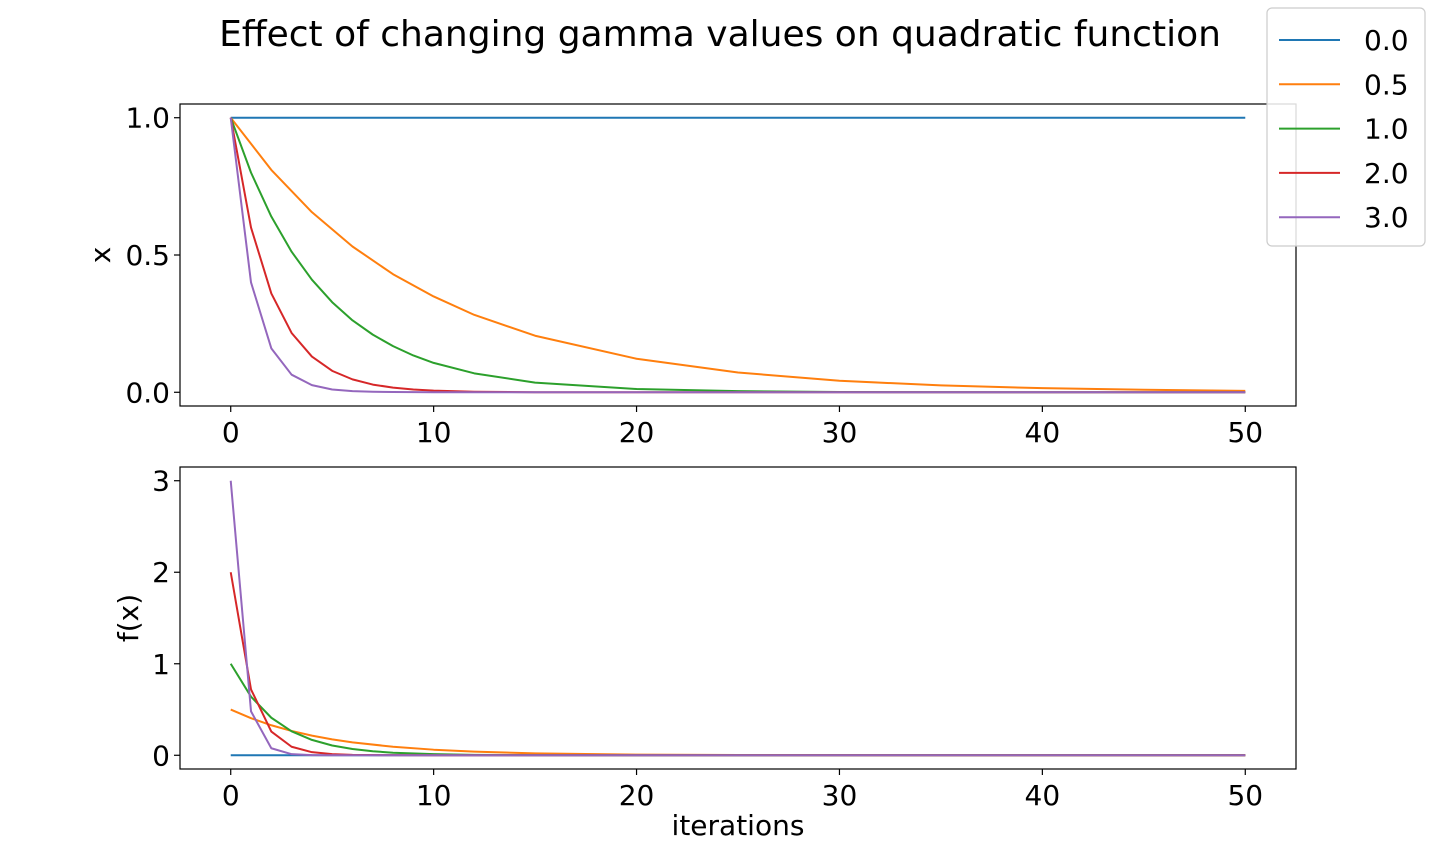 The image size is (1440, 864). I want to click on y-tick-label: 0.5, so click(147, 255).